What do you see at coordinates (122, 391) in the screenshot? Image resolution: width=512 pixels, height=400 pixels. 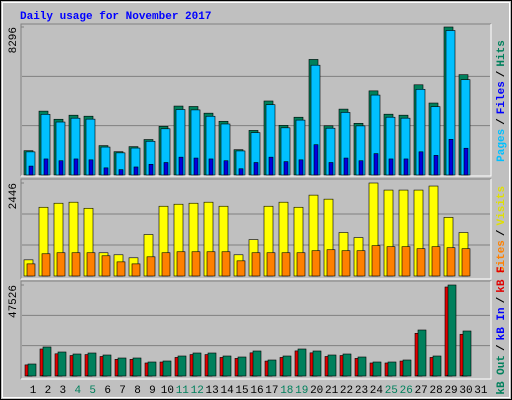 I see `x-tick-label: 7` at bounding box center [122, 391].